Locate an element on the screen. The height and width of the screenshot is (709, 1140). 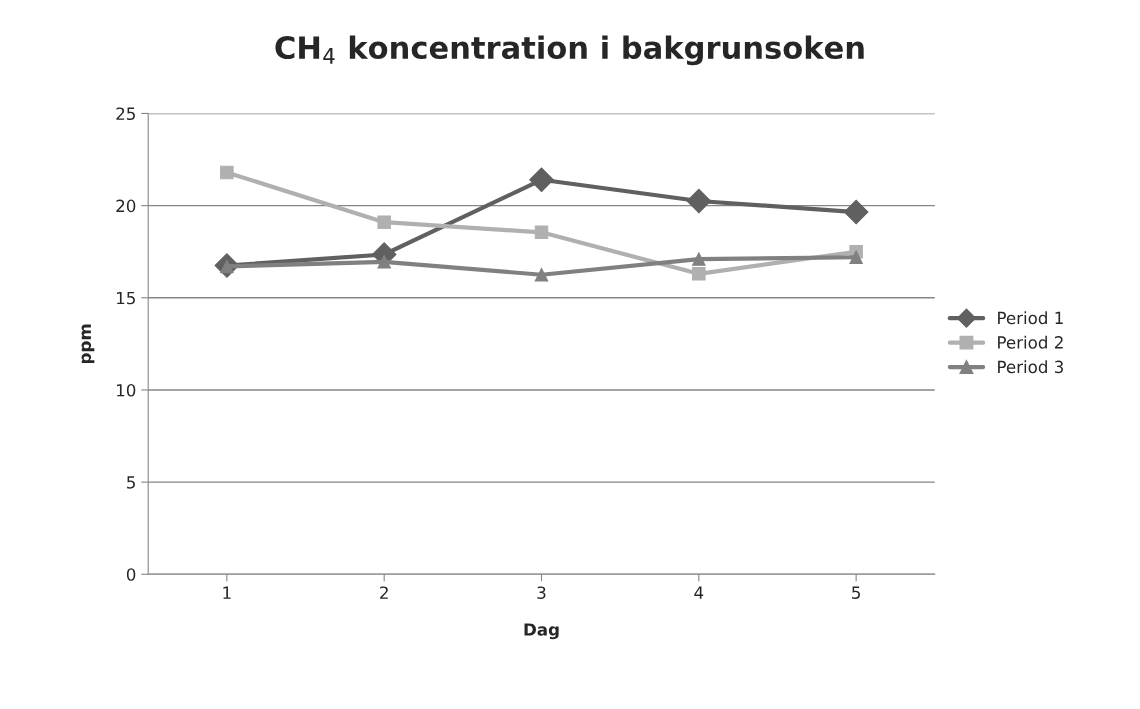
chart-title: CH$_{4}$ koncentration i bakgrunsoken is located at coordinates (569, 50).